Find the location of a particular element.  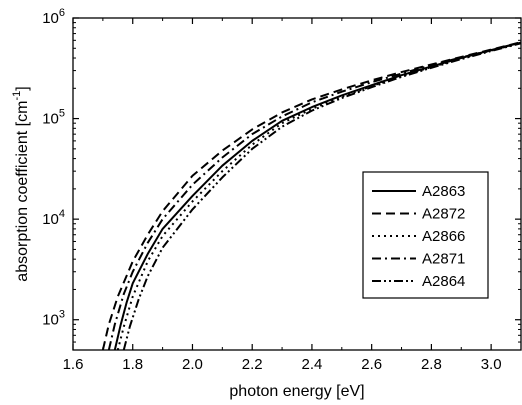

y-tick-label: 10⁴ is located at coordinates (53, 218).